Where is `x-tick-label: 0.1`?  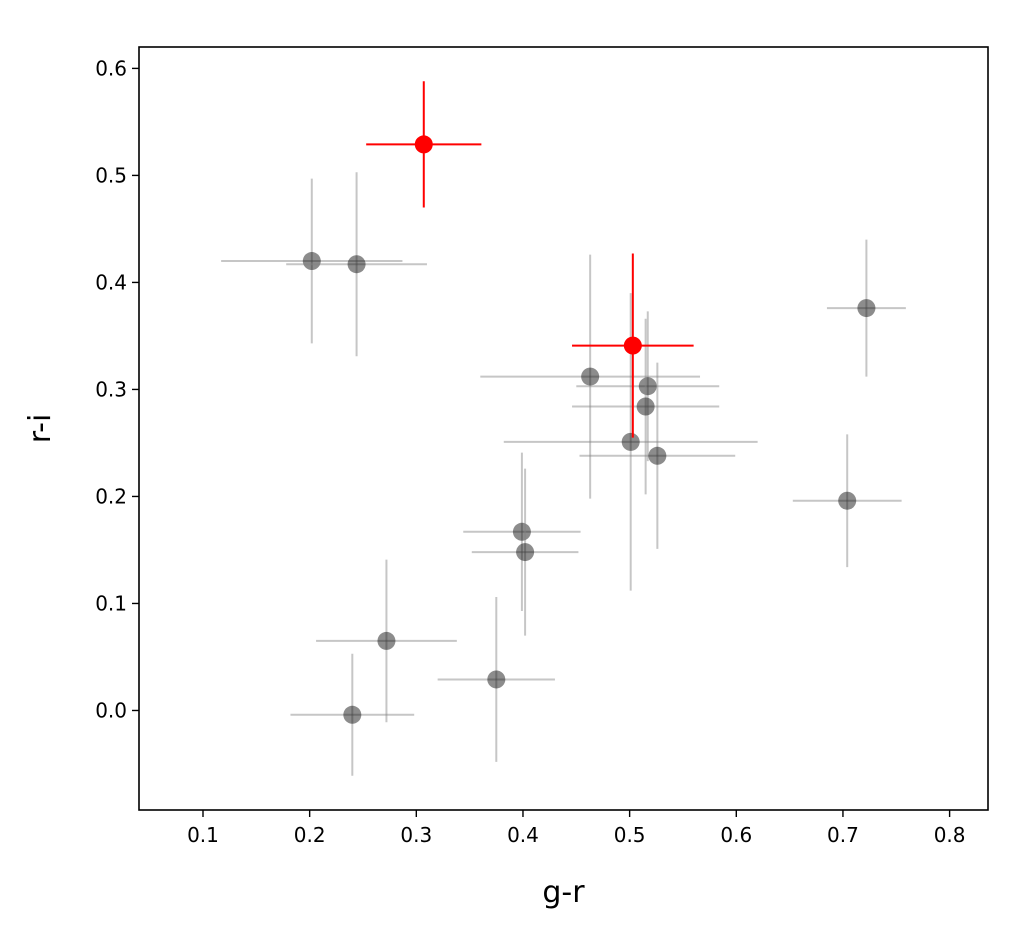
x-tick-label: 0.1 is located at coordinates (203, 835).